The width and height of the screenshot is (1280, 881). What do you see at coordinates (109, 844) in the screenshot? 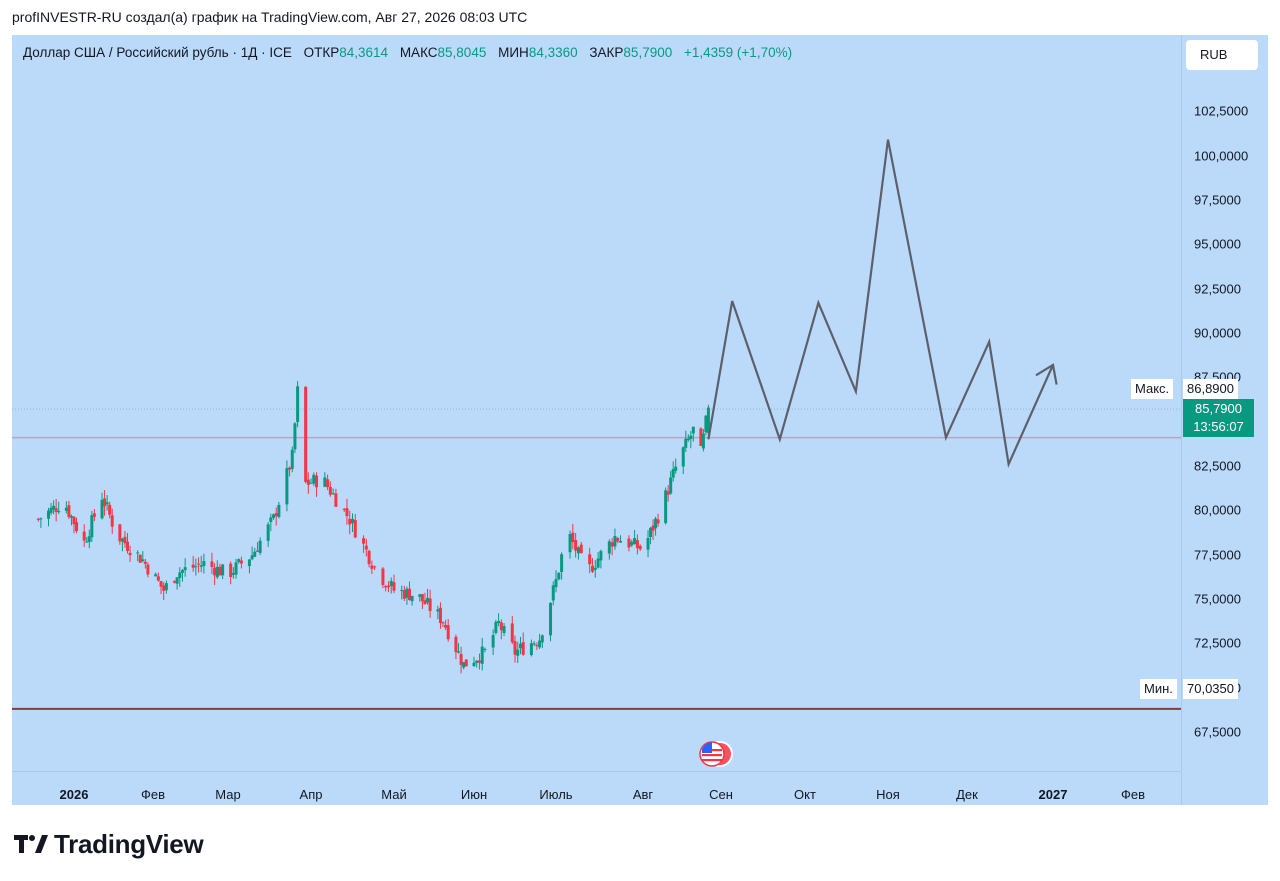
I see `tradingview-logo: TradingView` at bounding box center [109, 844].